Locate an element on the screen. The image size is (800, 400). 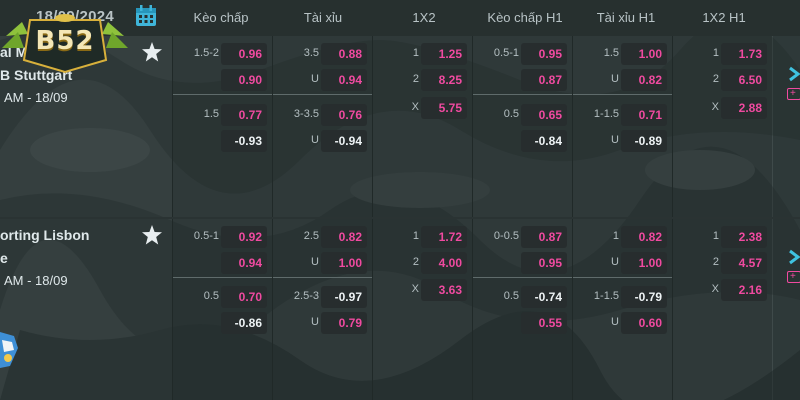
odds-cell: 1-1.5 -0.79 is located at coordinates (623, 297).